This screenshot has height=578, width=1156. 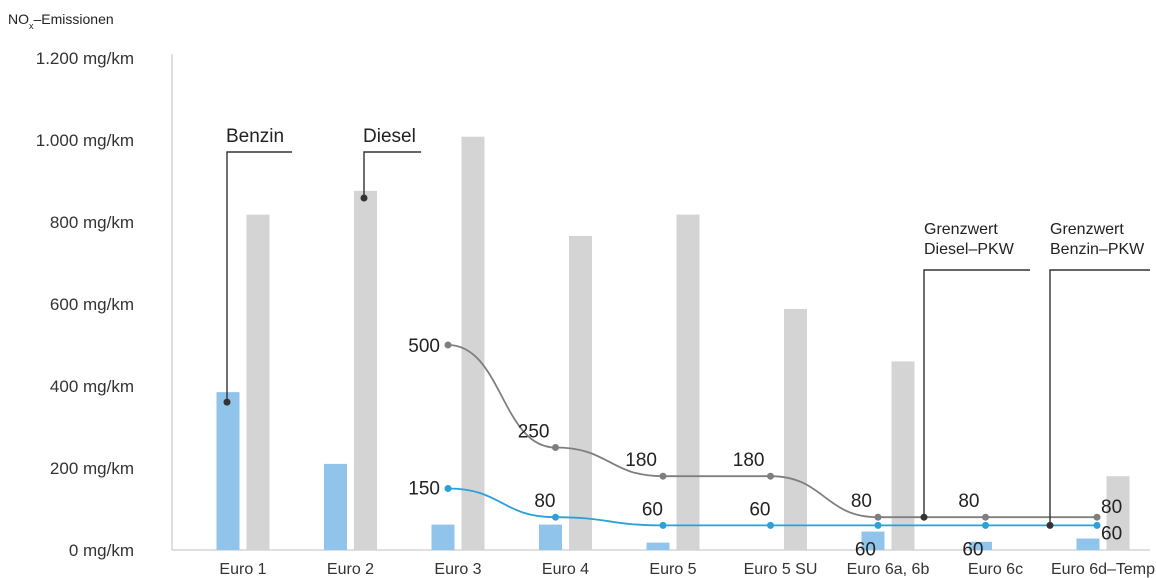 I want to click on y-axis-title-main: NO, so click(x=18, y=19).